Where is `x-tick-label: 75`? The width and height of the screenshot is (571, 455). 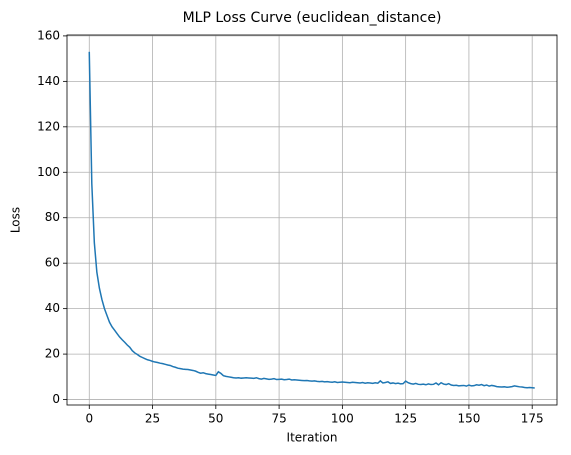
x-tick-label: 75 is located at coordinates (278, 419).